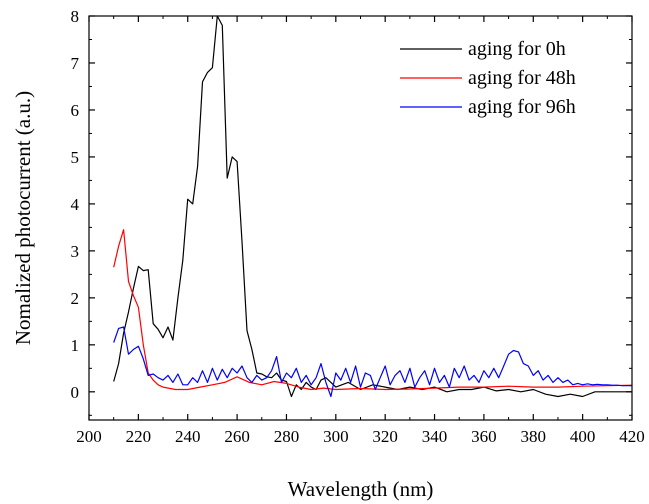  I want to click on x-tick-label: 220, so click(139, 436).